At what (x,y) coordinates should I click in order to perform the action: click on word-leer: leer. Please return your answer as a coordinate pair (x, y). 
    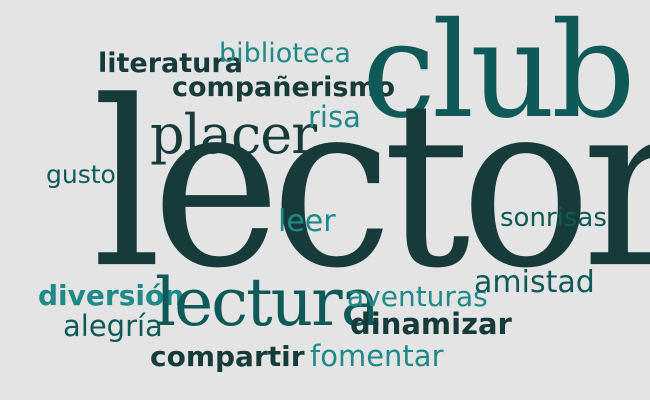
    Looking at the image, I should click on (307, 221).